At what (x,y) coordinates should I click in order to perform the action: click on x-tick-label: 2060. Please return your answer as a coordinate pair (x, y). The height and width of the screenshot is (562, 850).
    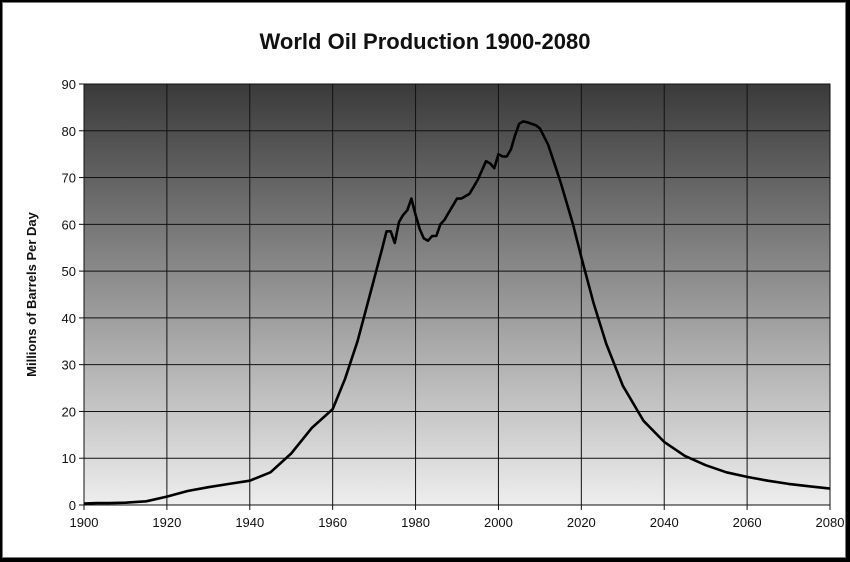
    Looking at the image, I should click on (747, 522).